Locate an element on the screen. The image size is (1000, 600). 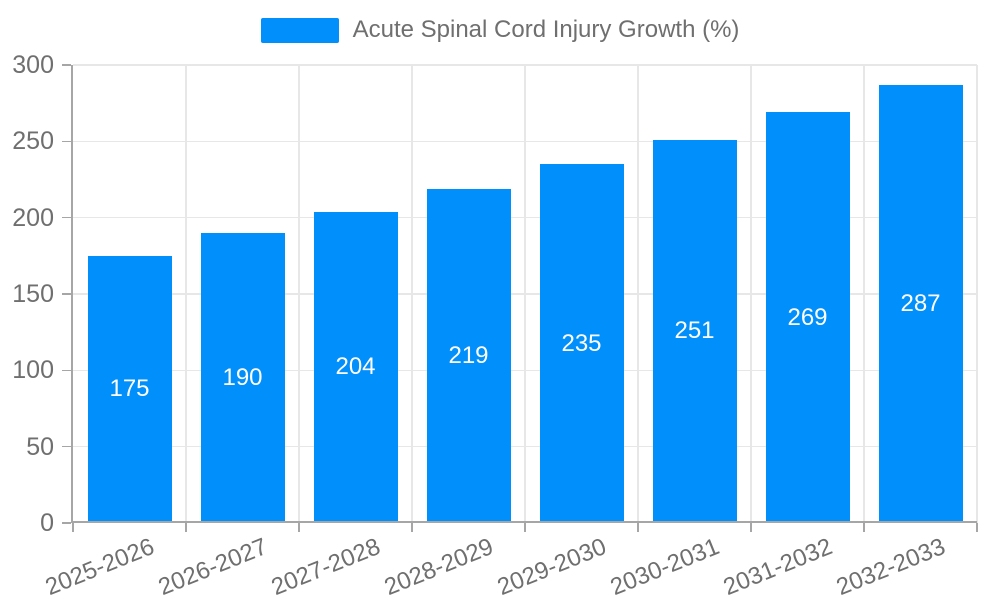
bar: 269 is located at coordinates (807, 317).